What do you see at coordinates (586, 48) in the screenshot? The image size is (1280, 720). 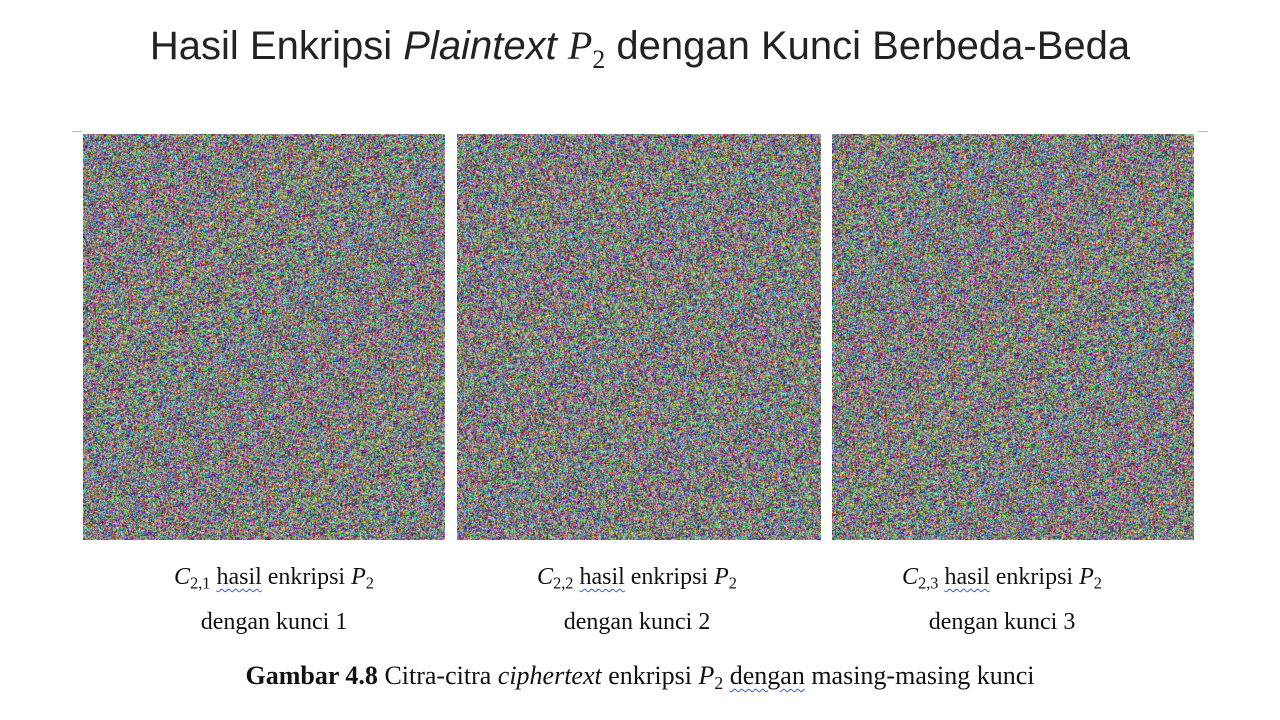 I see `title-math-var: P2` at bounding box center [586, 48].